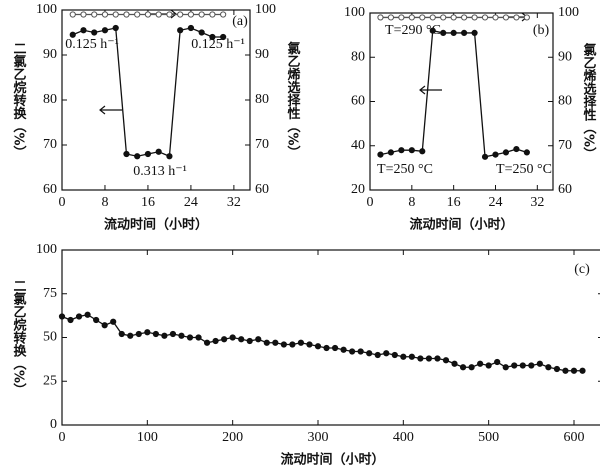 Image resolution: width=600 pixels, height=476 pixels. What do you see at coordinates (240, 21) in the screenshot?
I see `annotation: (a)` at bounding box center [240, 21].